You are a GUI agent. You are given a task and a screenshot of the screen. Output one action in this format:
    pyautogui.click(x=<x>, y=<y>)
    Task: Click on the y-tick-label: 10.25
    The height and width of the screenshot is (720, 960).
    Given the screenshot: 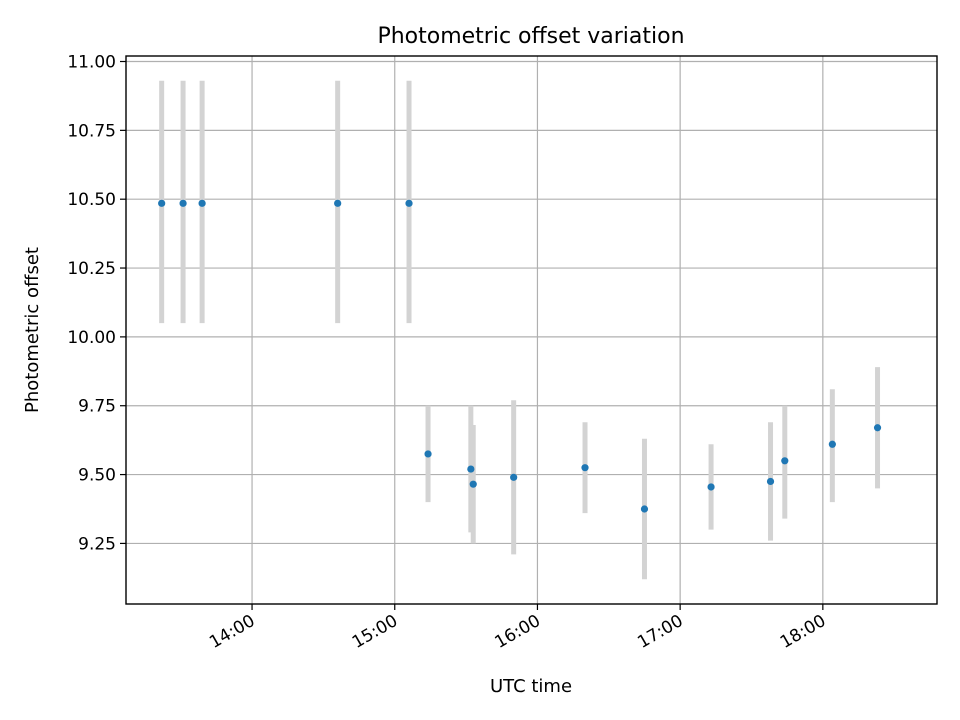 What is the action you would take?
    pyautogui.click(x=91, y=269)
    